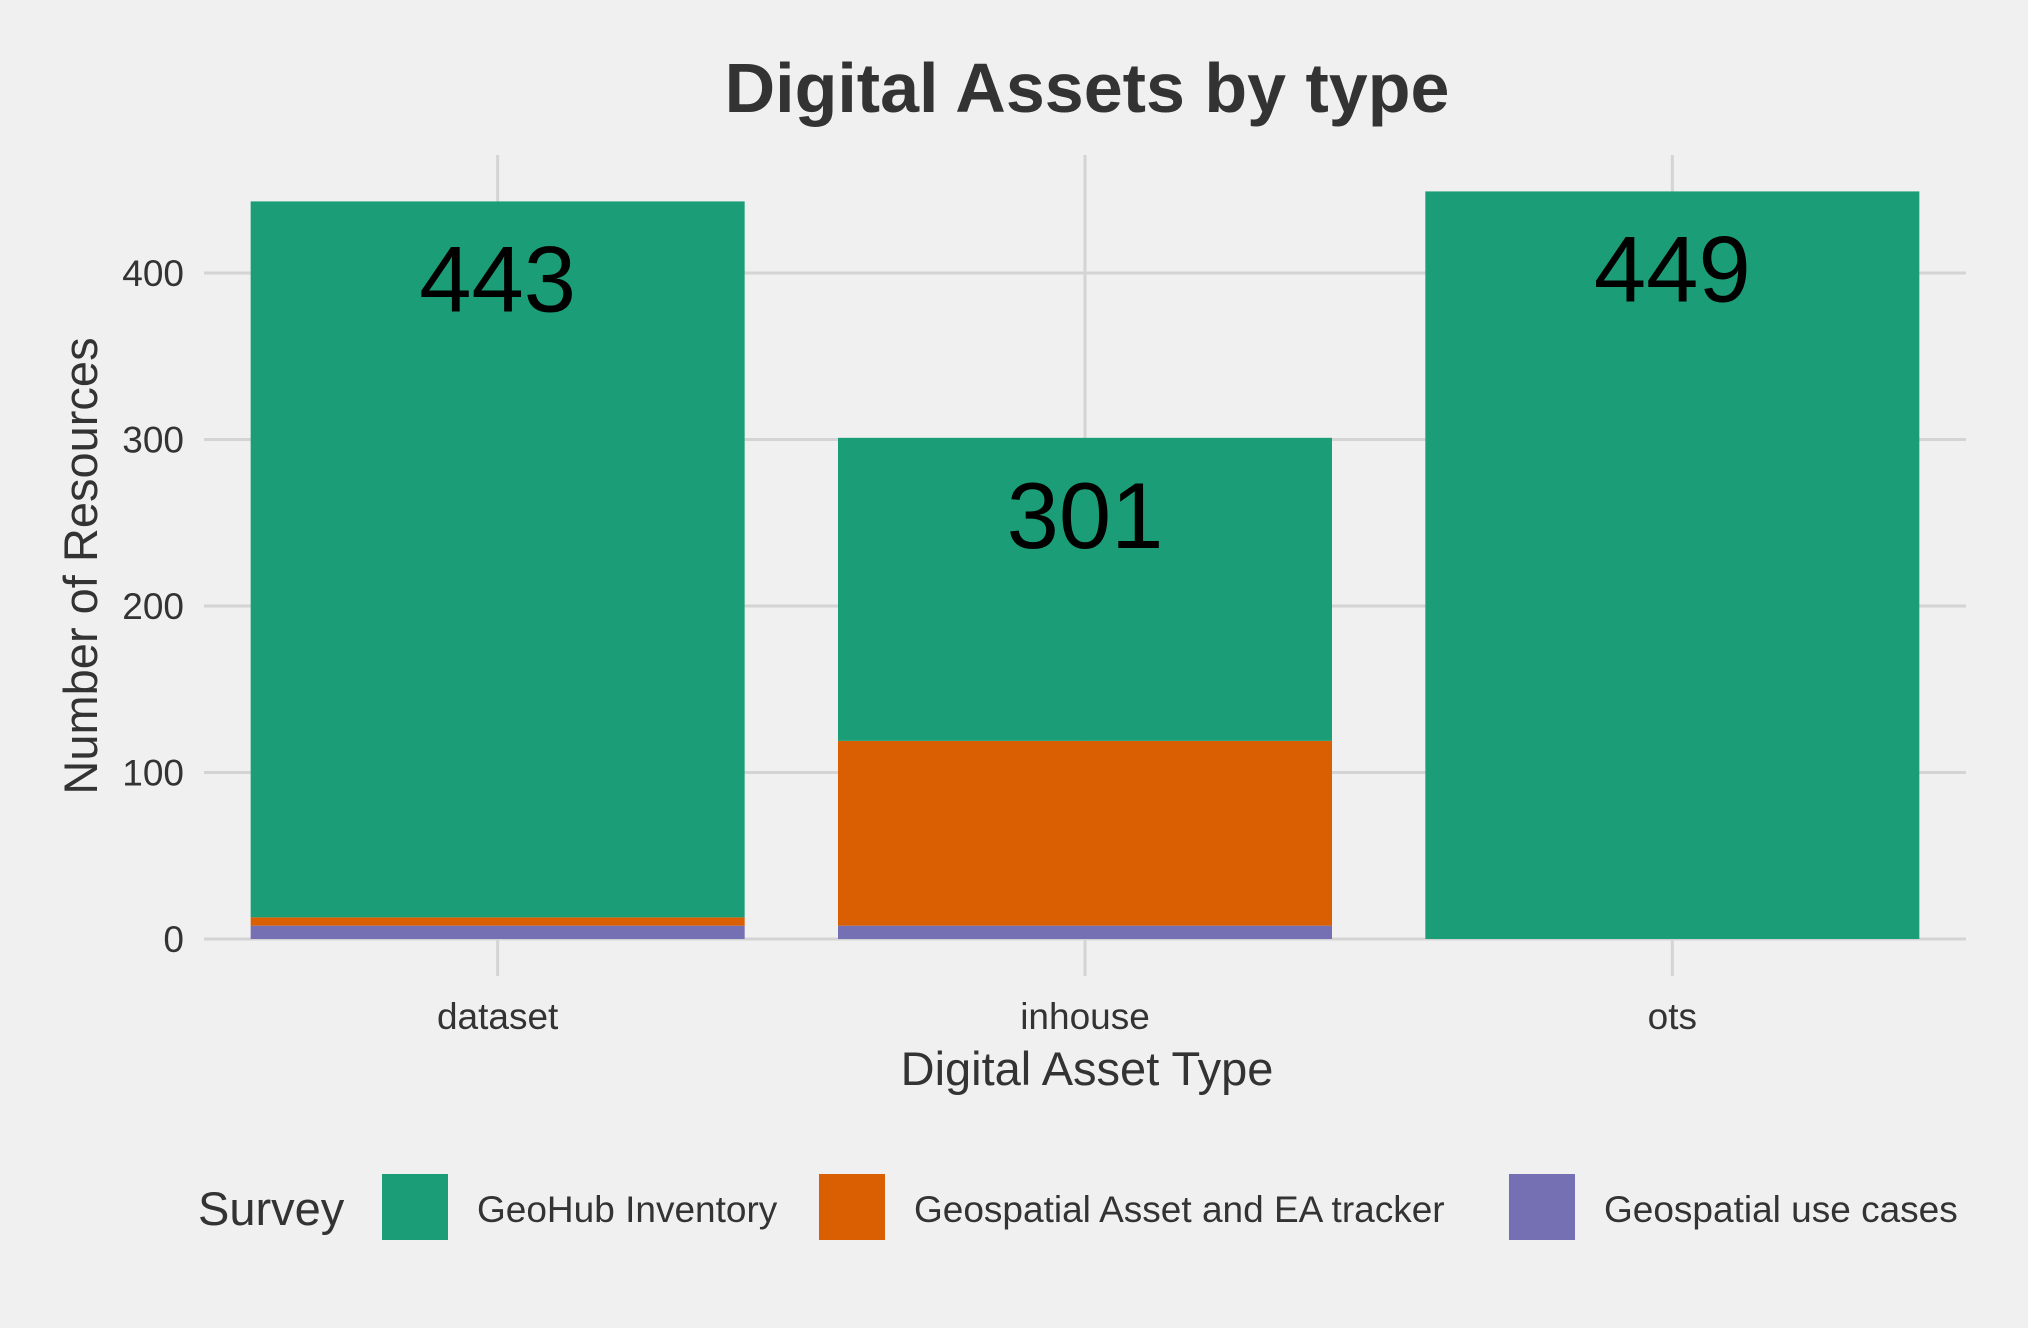 This screenshot has height=1328, width=2028. What do you see at coordinates (1087, 88) in the screenshot?
I see `chart-title: Digital Assets by type` at bounding box center [1087, 88].